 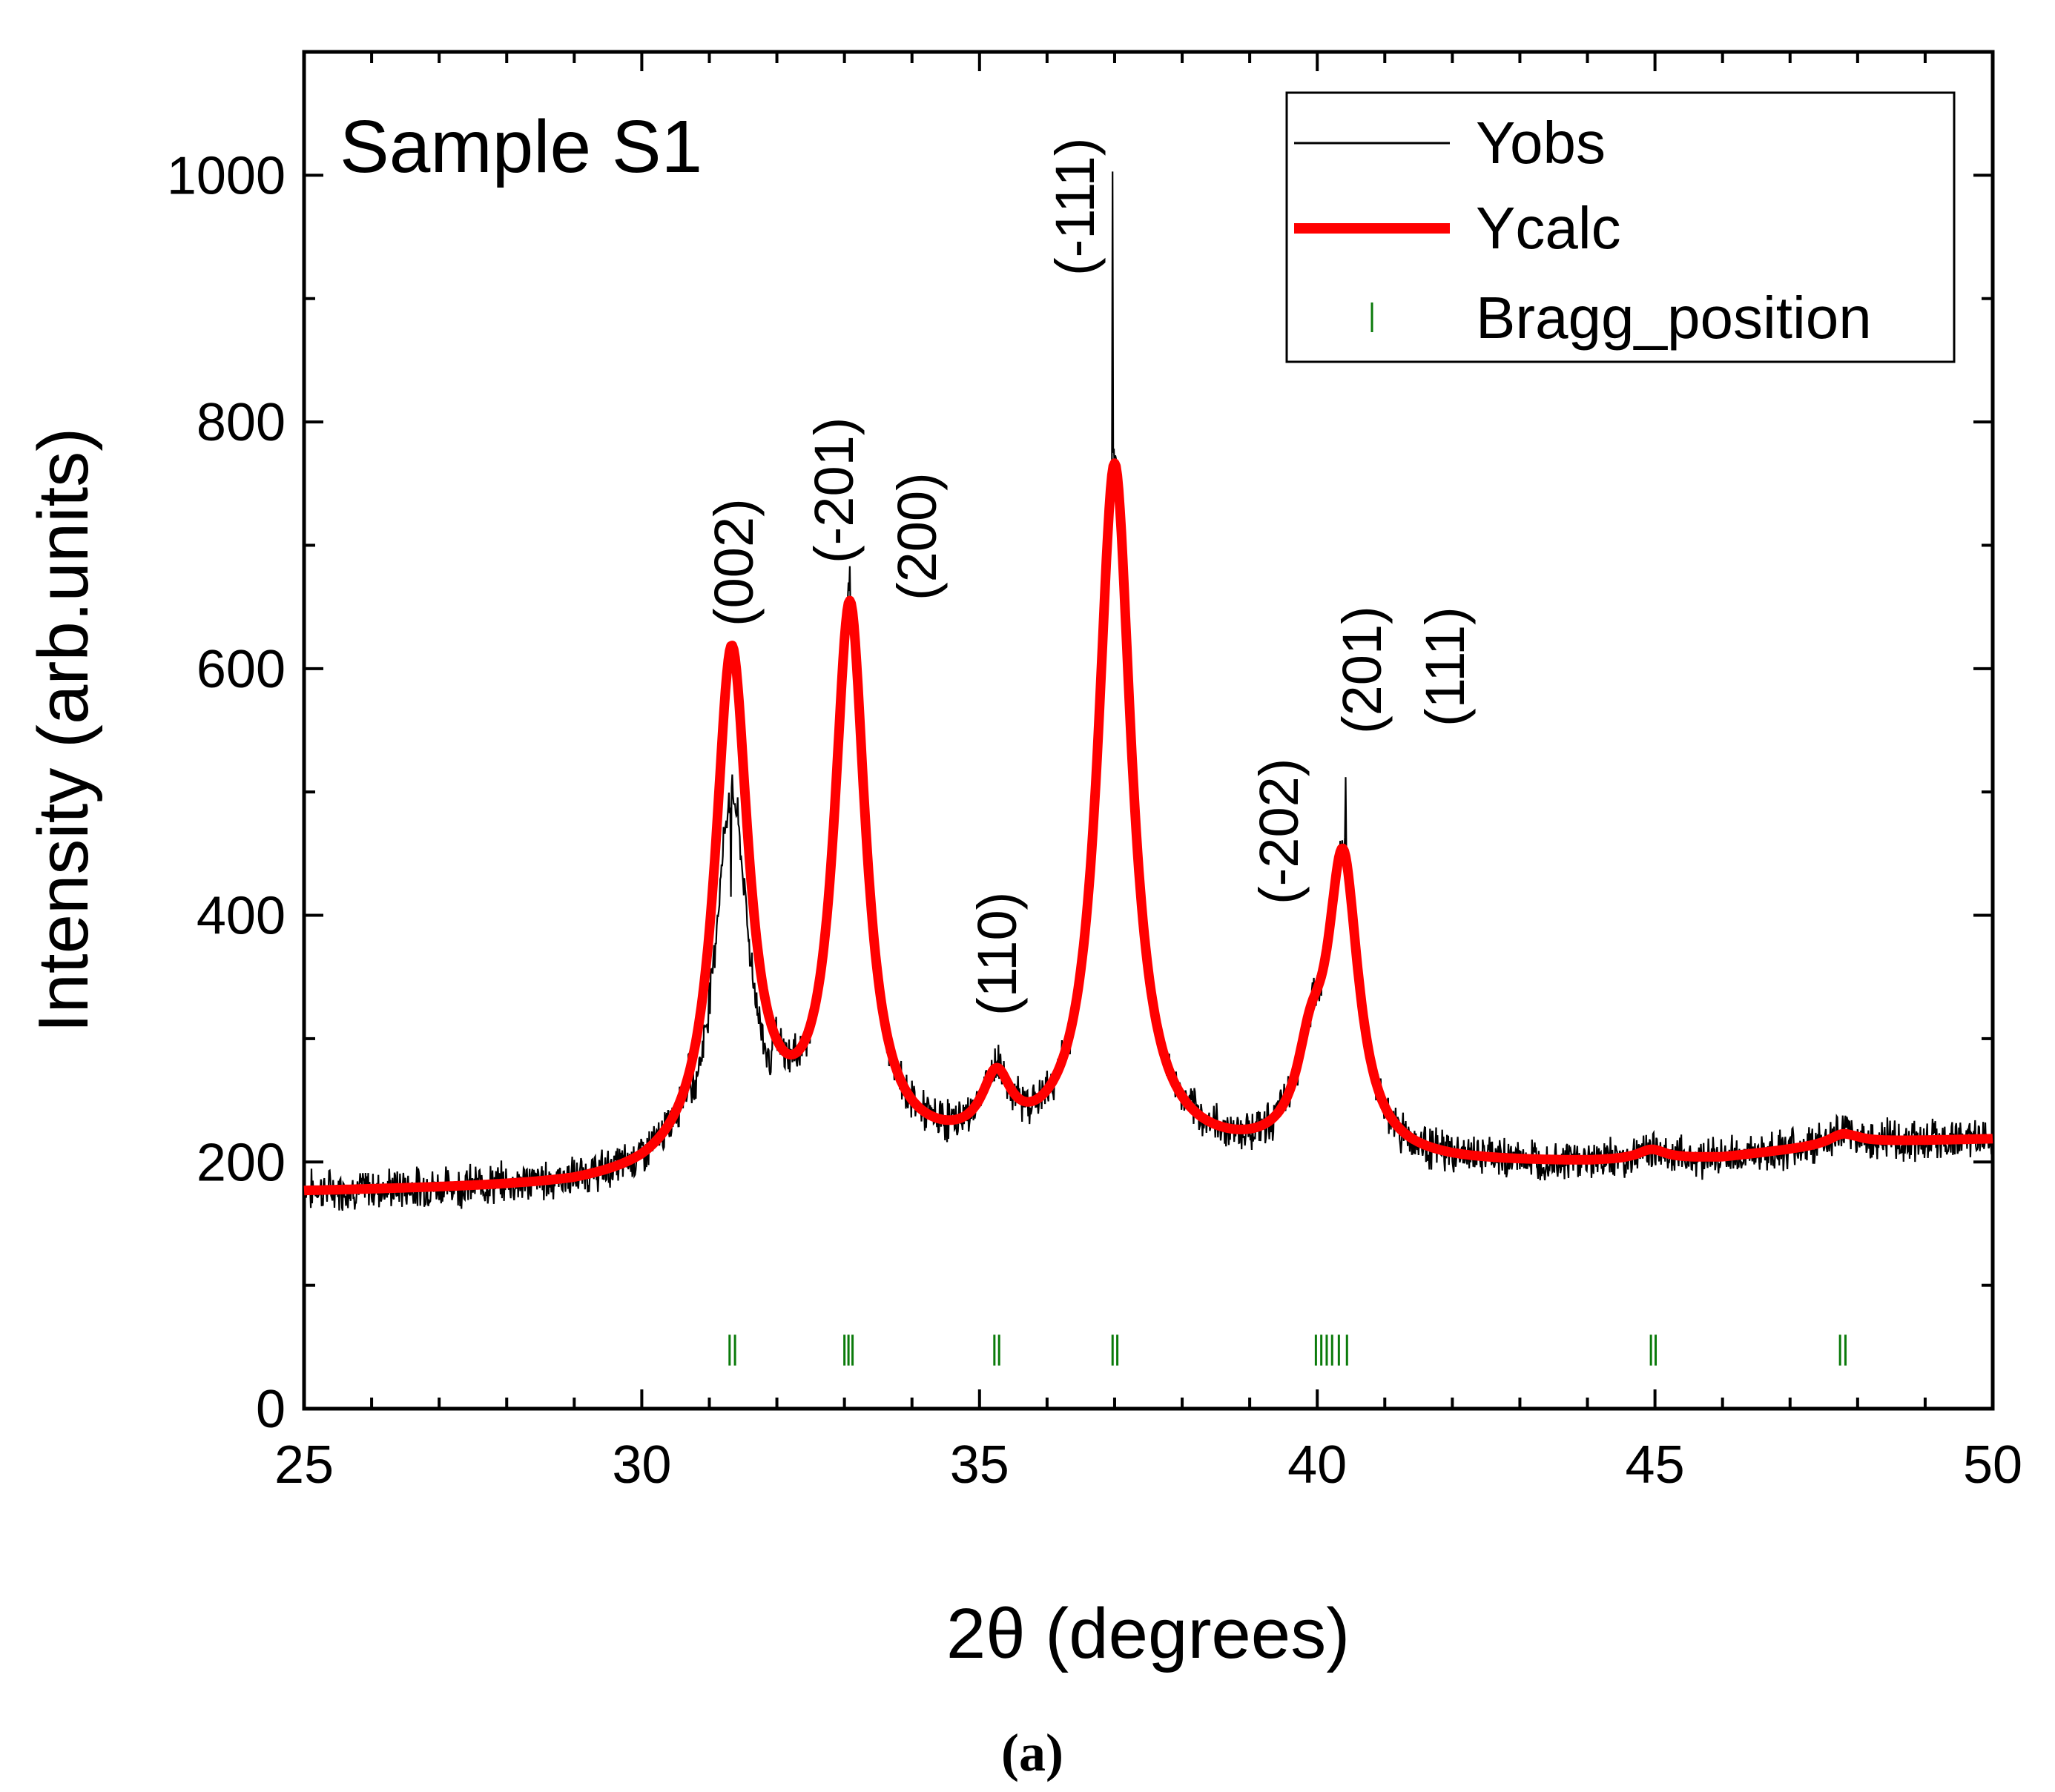 What do you see at coordinates (1288, 1350) in the screenshot?
I see `bragg-position-series` at bounding box center [1288, 1350].